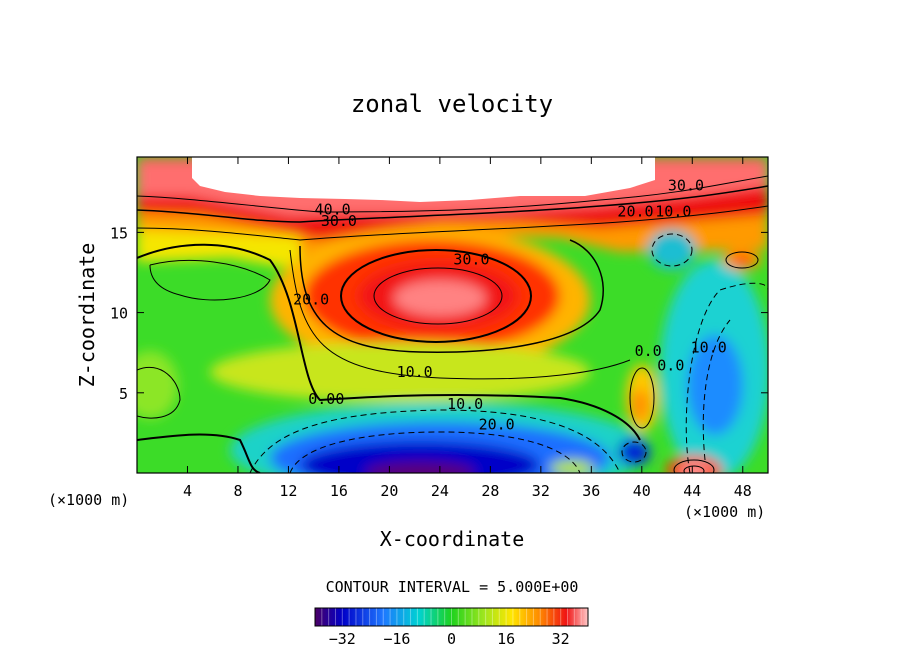 This screenshot has height=654, width=904. What do you see at coordinates (119, 314) in the screenshot?
I see `y-tick-label: 10` at bounding box center [119, 314].